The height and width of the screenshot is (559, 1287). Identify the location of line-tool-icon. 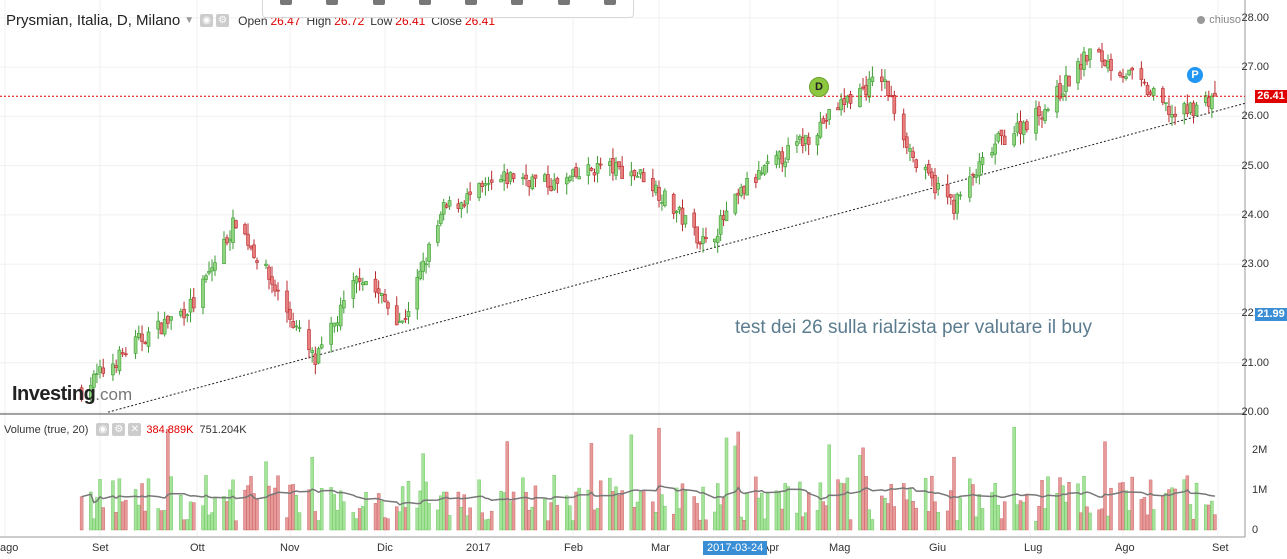
(332, 2).